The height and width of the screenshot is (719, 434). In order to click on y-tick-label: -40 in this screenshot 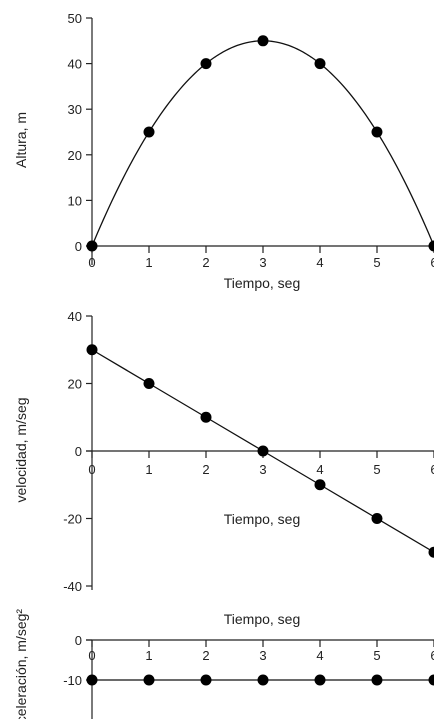, I will do `click(72, 586)`.